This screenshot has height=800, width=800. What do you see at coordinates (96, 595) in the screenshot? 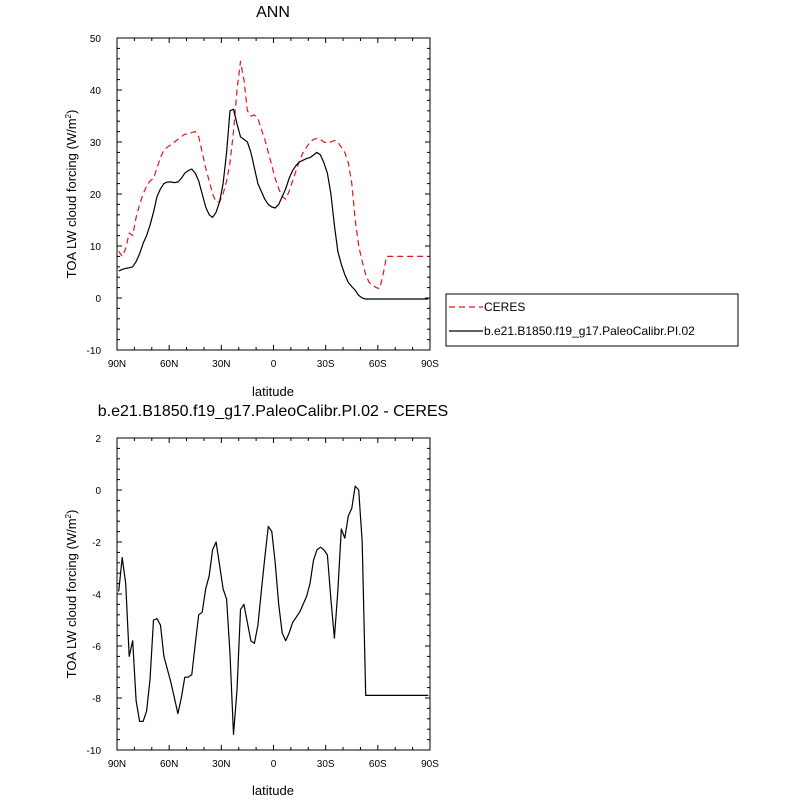
I see `bottom-y-tick-label: -4` at bounding box center [96, 595].